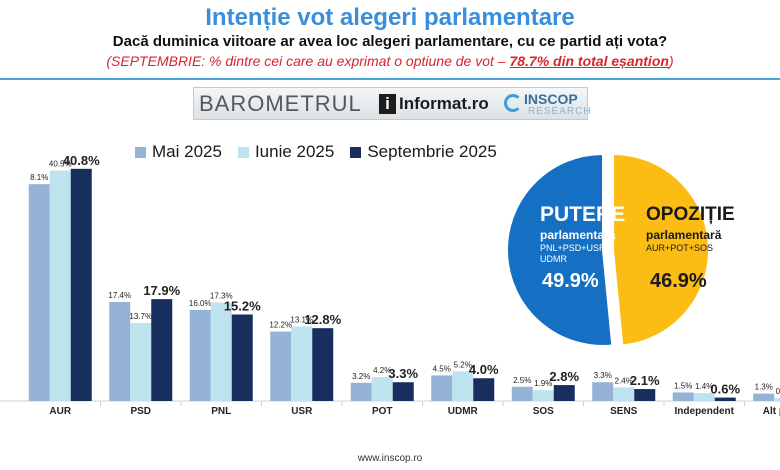 The height and width of the screenshot is (470, 780). I want to click on pie-slice-putere, so click(559, 249).